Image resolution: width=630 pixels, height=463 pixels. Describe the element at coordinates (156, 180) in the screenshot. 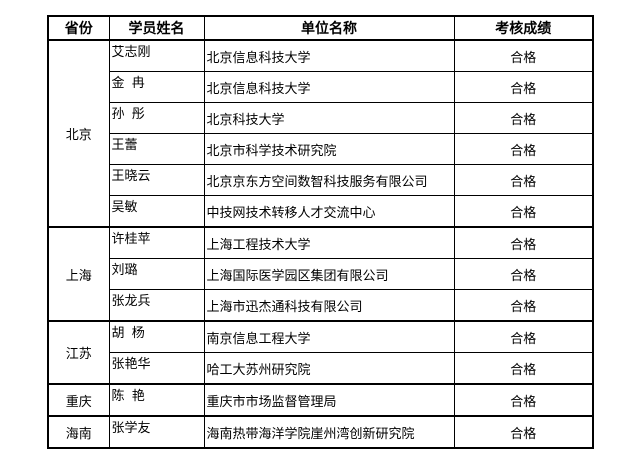

I see `student-name-cell: 王晓云` at that location.